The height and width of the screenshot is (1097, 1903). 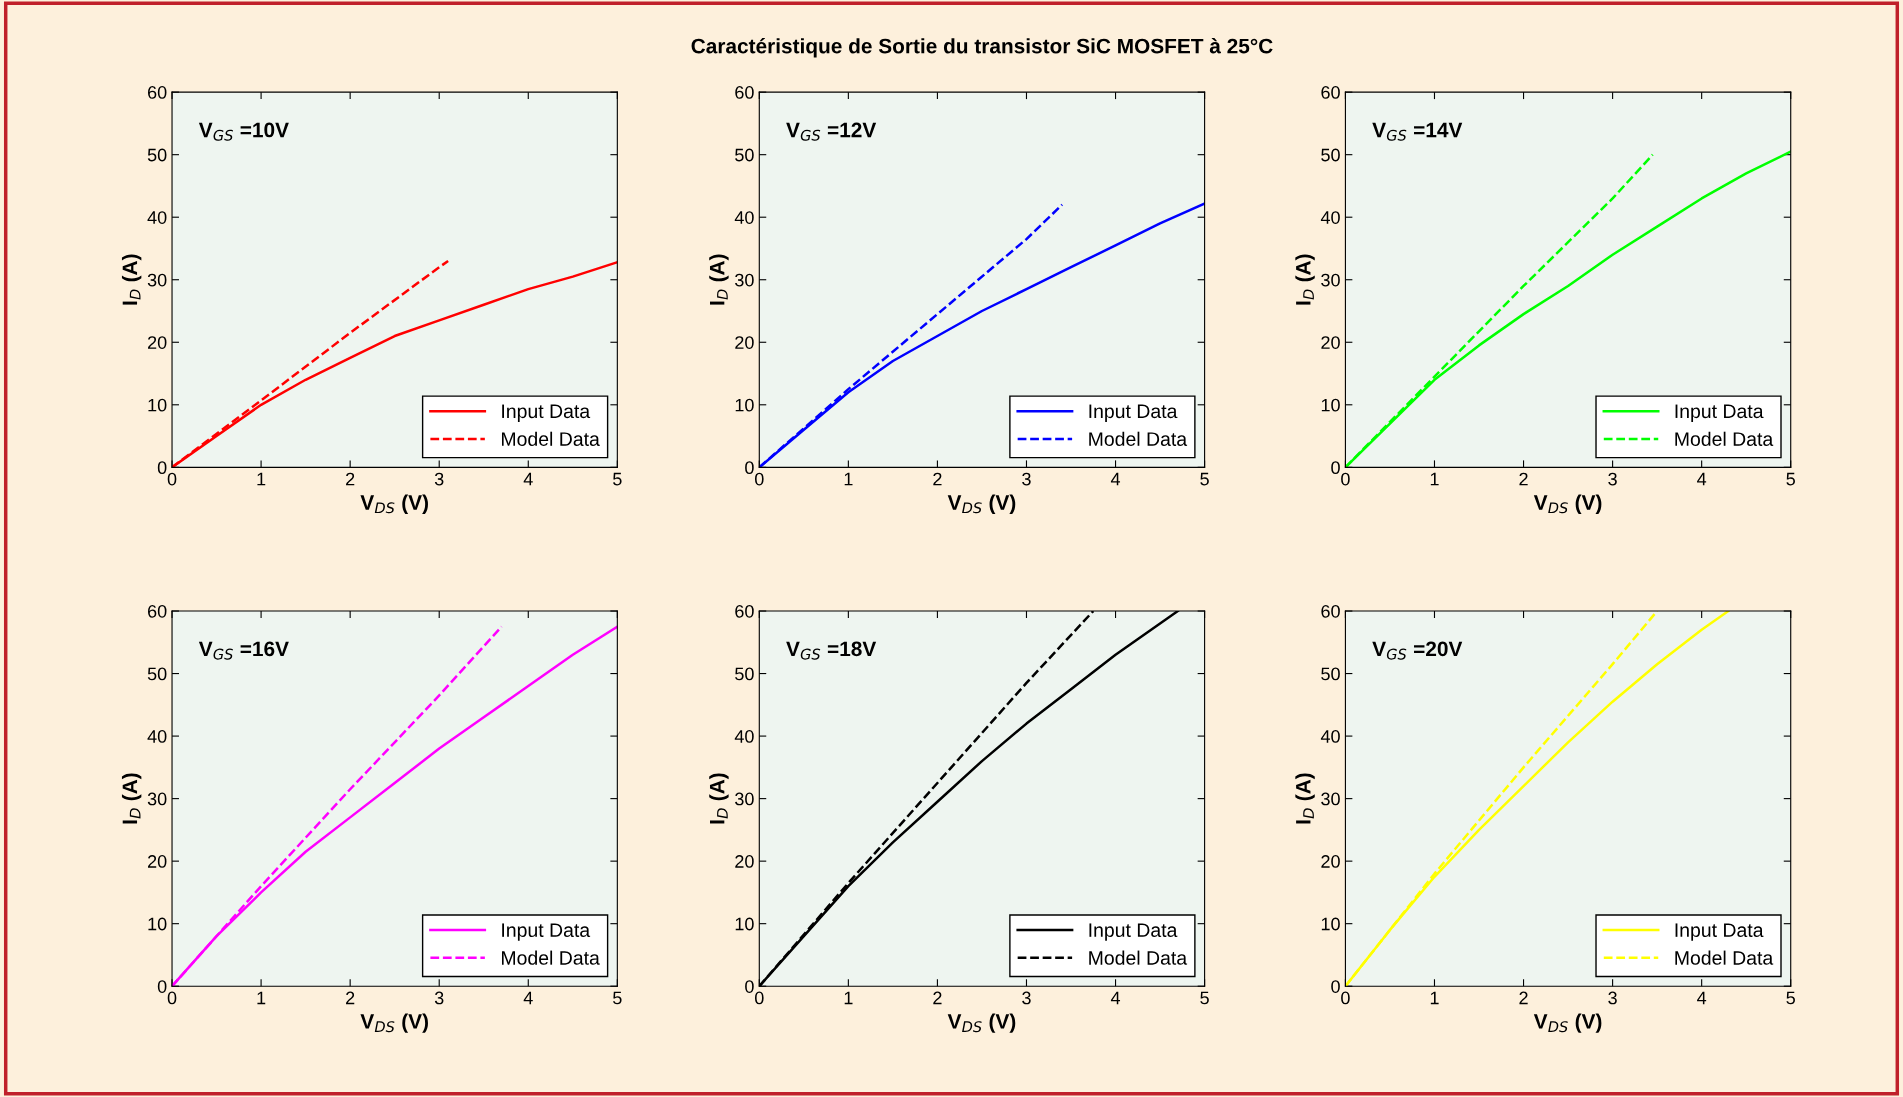 I want to click on chart-title: Caractéristique de Sortie du transistor SiC MOSFET à 25°C, so click(x=982, y=47).